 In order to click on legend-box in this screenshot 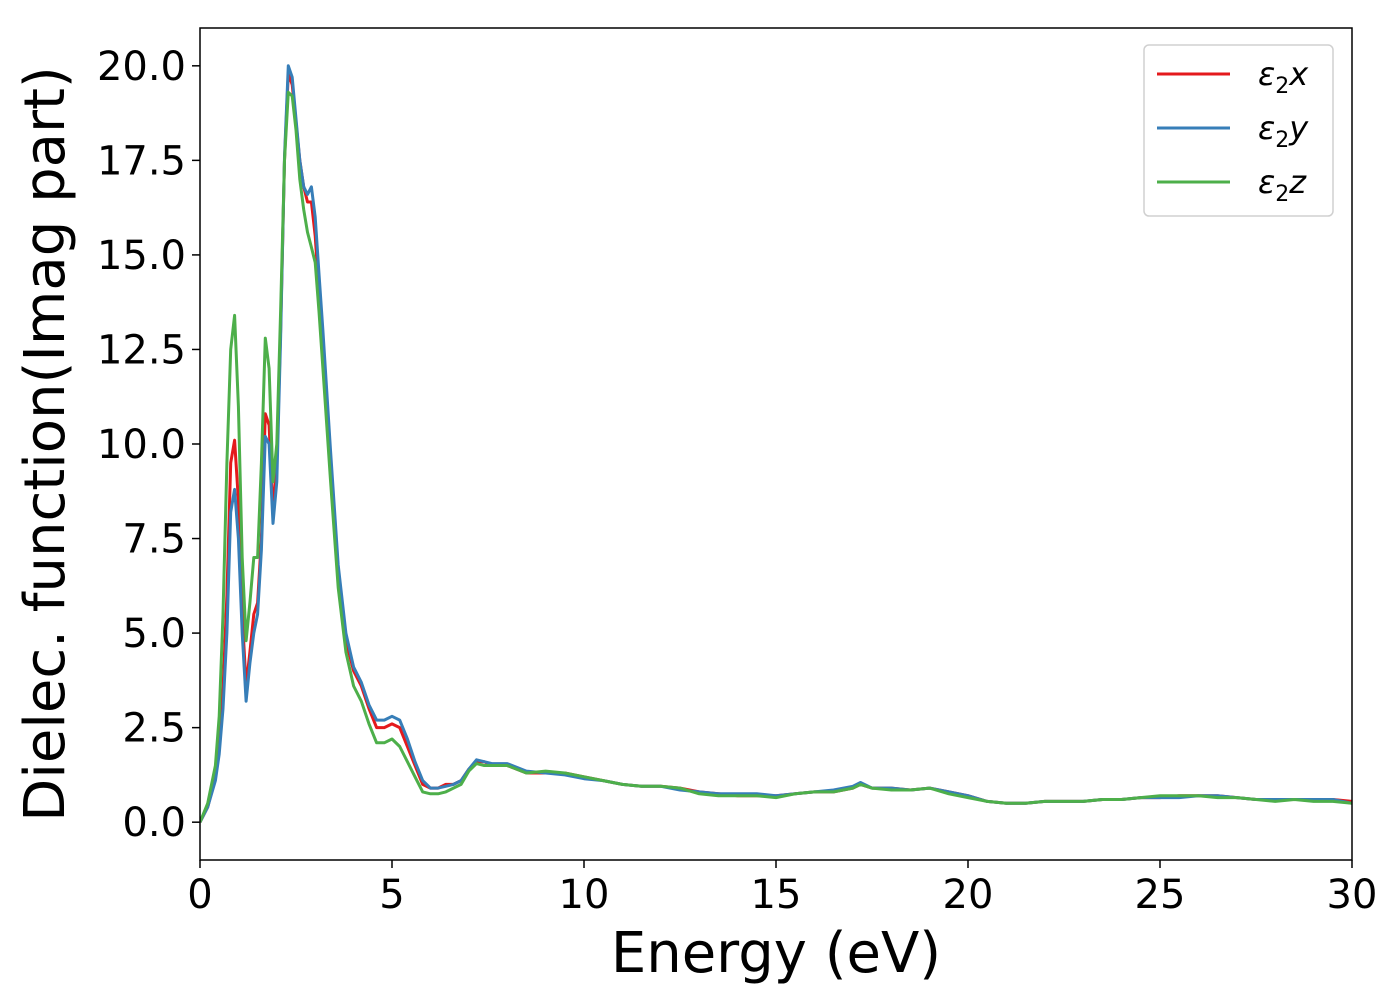, I will do `click(1238, 130)`.